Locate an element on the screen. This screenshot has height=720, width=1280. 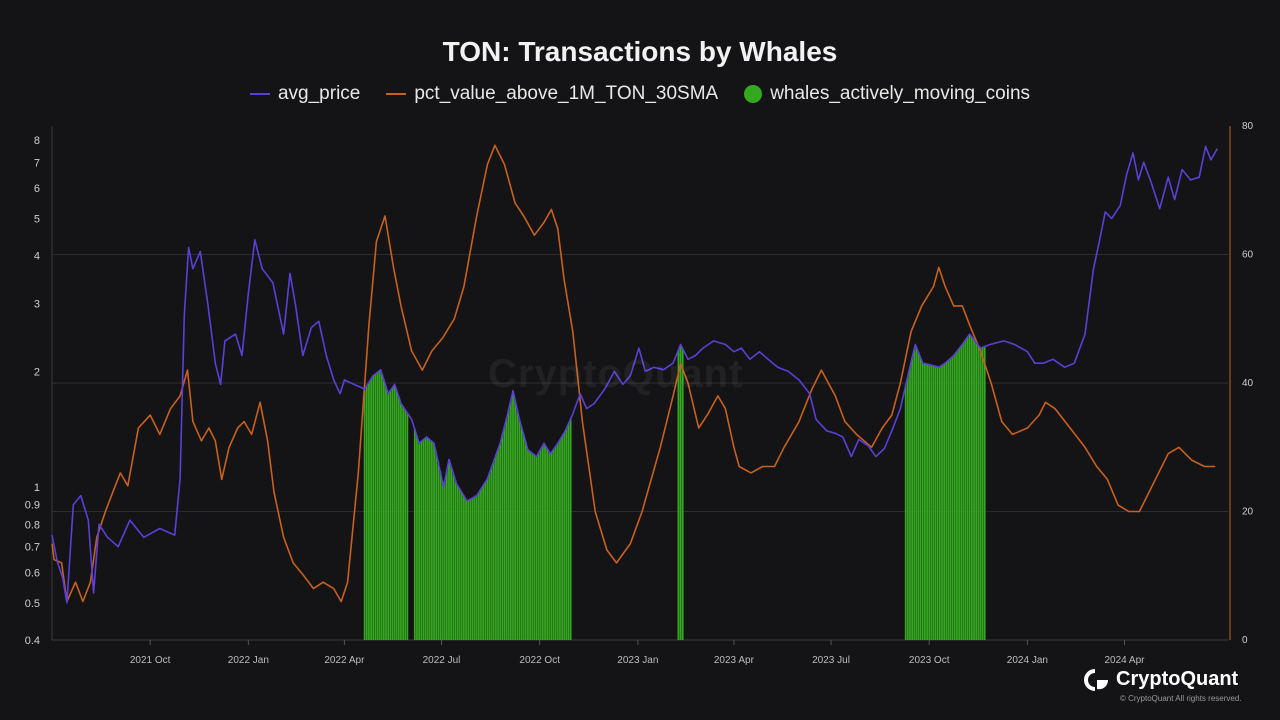
y-left-tick-label: 0.4 is located at coordinates (32, 641).